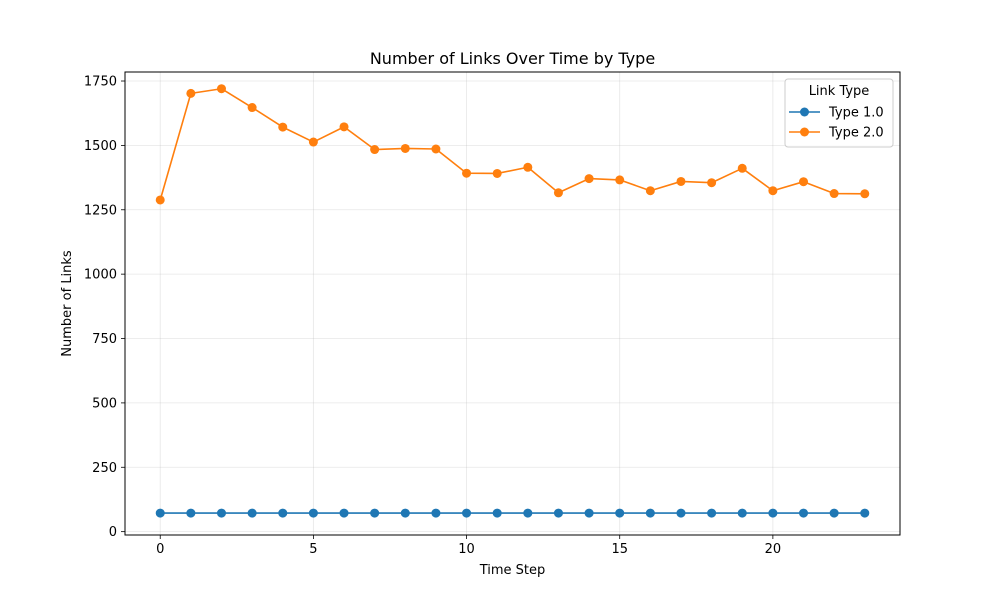 The height and width of the screenshot is (600, 1000). What do you see at coordinates (512, 570) in the screenshot?
I see `x-axis-label: Time Step` at bounding box center [512, 570].